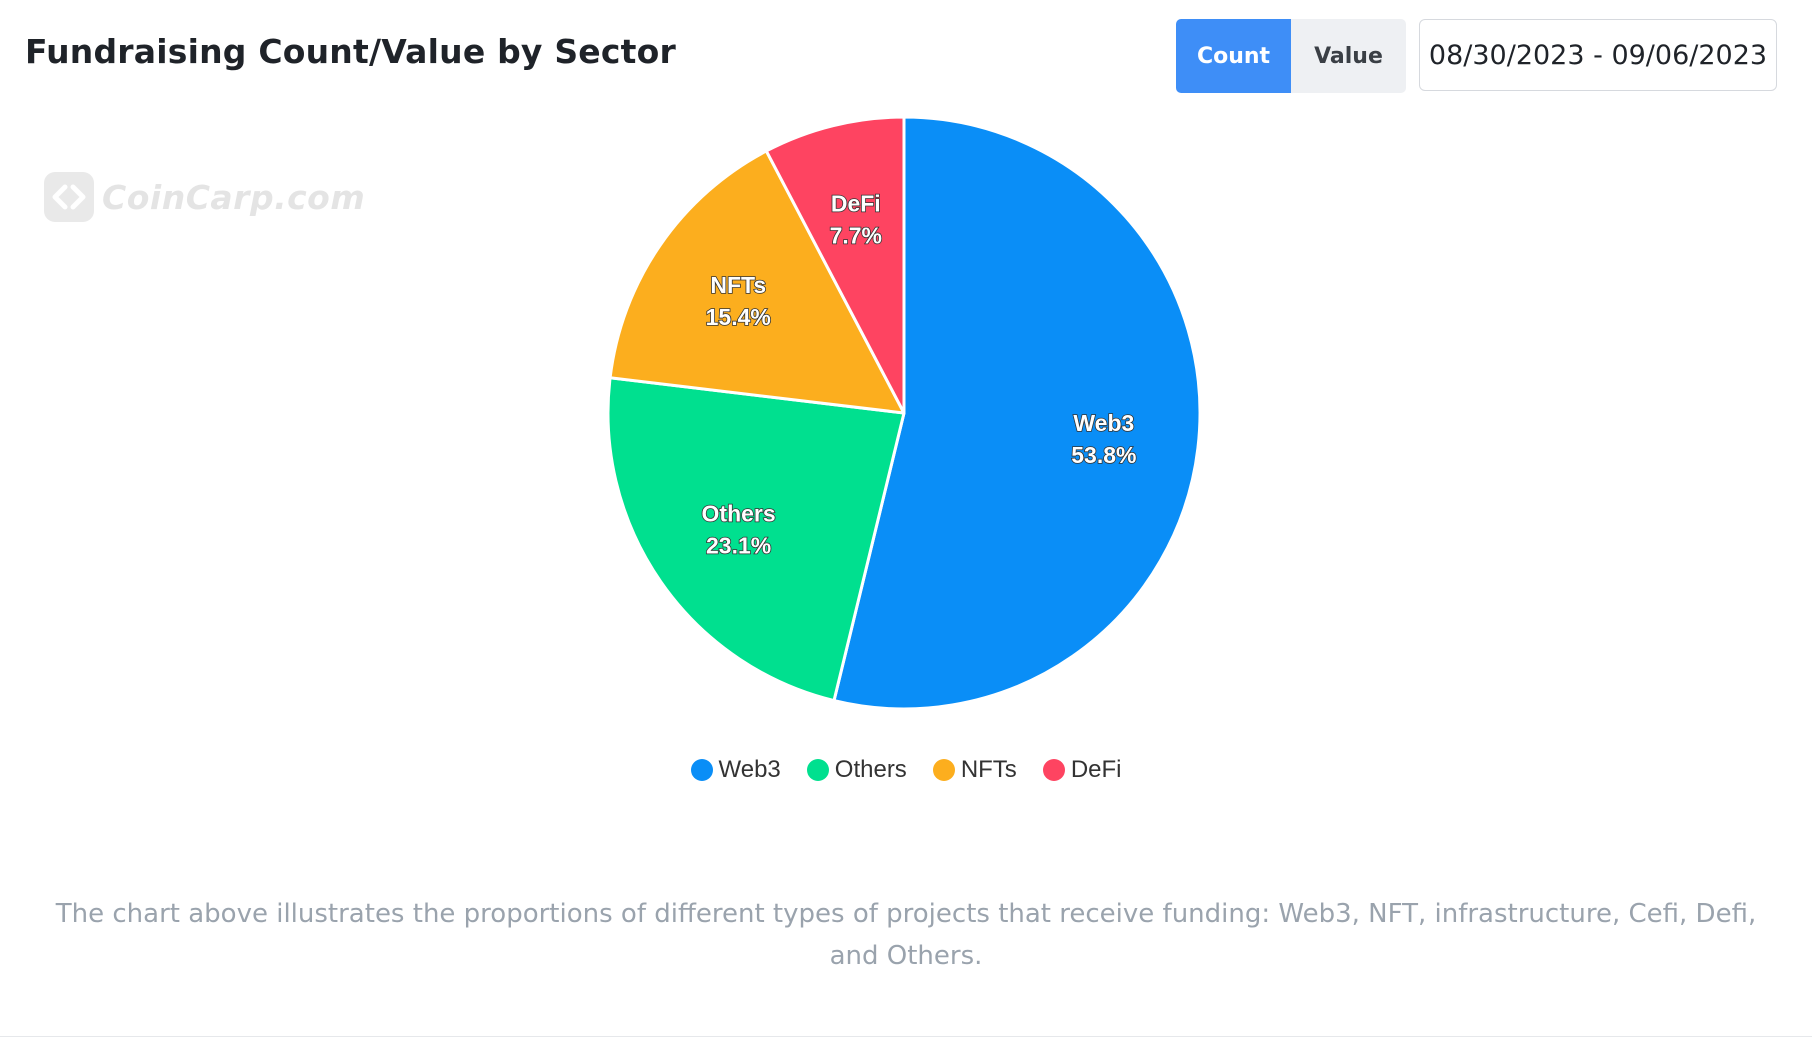  Describe the element at coordinates (234, 197) in the screenshot. I see `watermark-text: CoinCarp.com` at that location.